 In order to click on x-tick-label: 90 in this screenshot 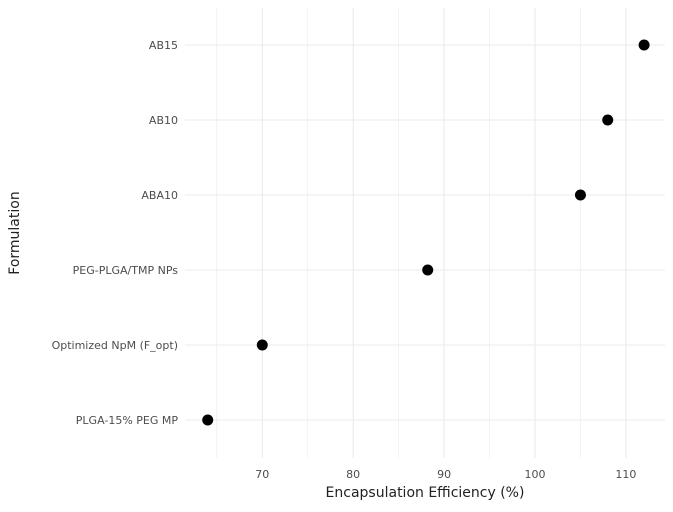, I will do `click(444, 474)`.